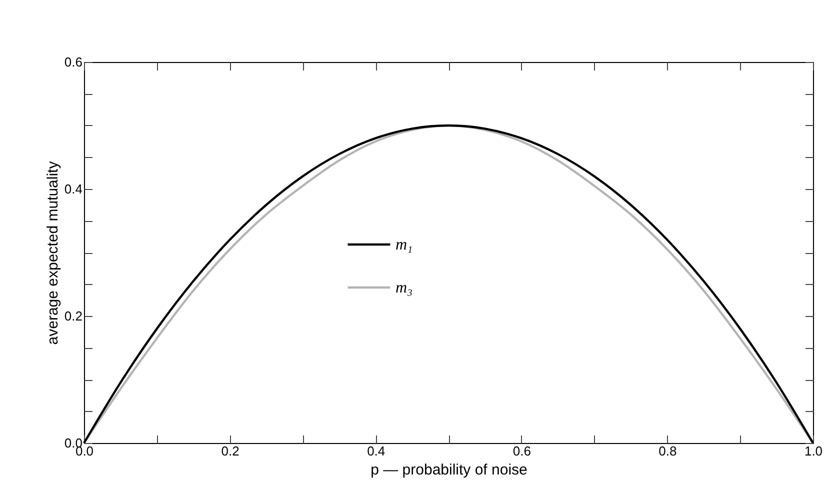 The width and height of the screenshot is (824, 496). I want to click on y-tick-label: 0.4, so click(73, 189).